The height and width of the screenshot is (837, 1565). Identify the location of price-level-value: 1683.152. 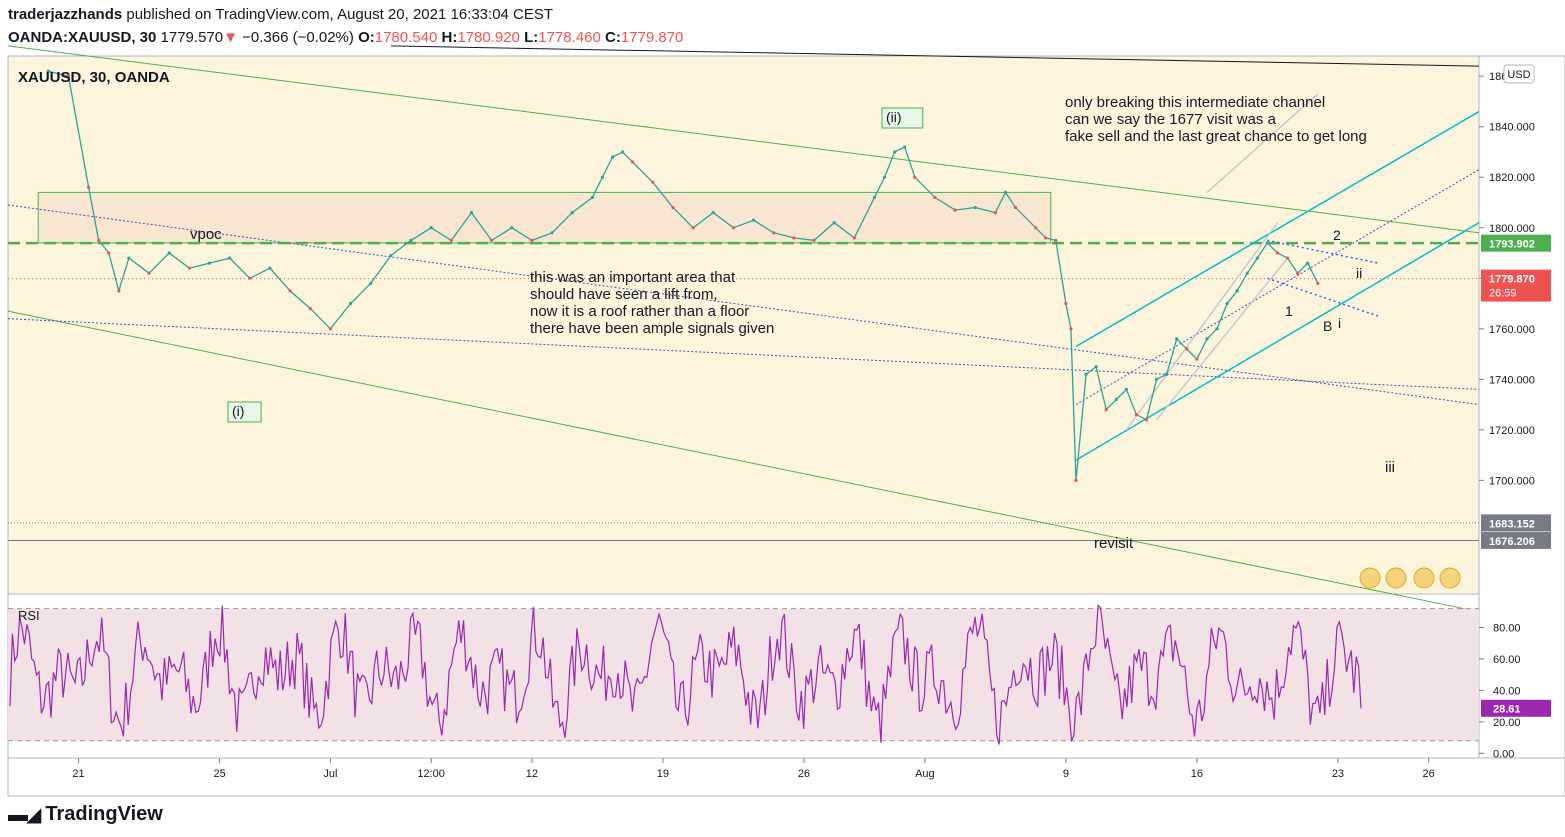
(1512, 524).